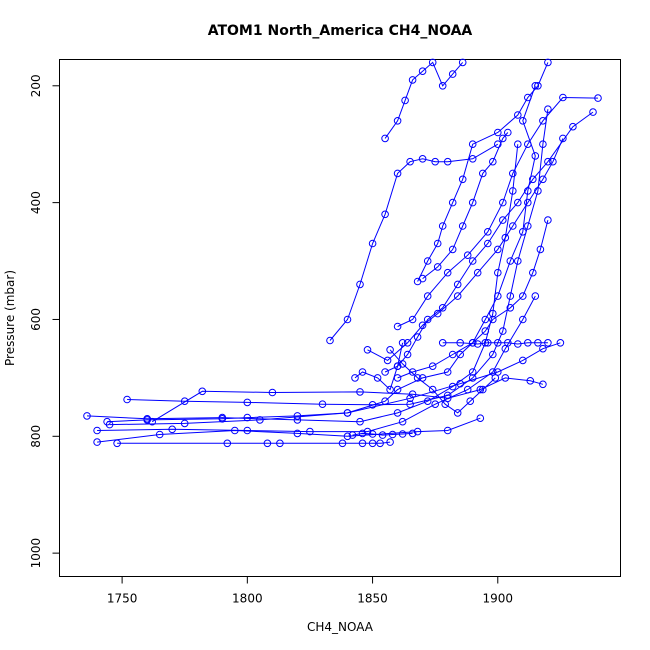 This screenshot has width=650, height=650. Describe the element at coordinates (340, 31) in the screenshot. I see `chart-title: ATOM1 North_America CH4_NOAA` at that location.